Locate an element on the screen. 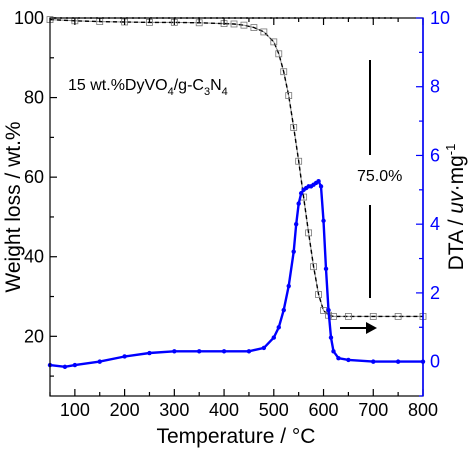 The width and height of the screenshot is (473, 451). sample-label-subscript: 3 is located at coordinates (207, 92).